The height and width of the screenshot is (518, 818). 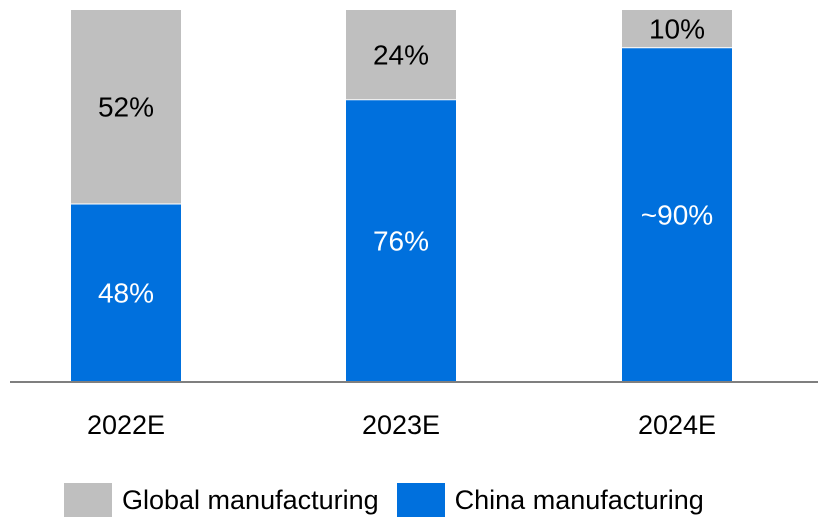 I want to click on bar-global-manufacturing-2023e, so click(x=401, y=55).